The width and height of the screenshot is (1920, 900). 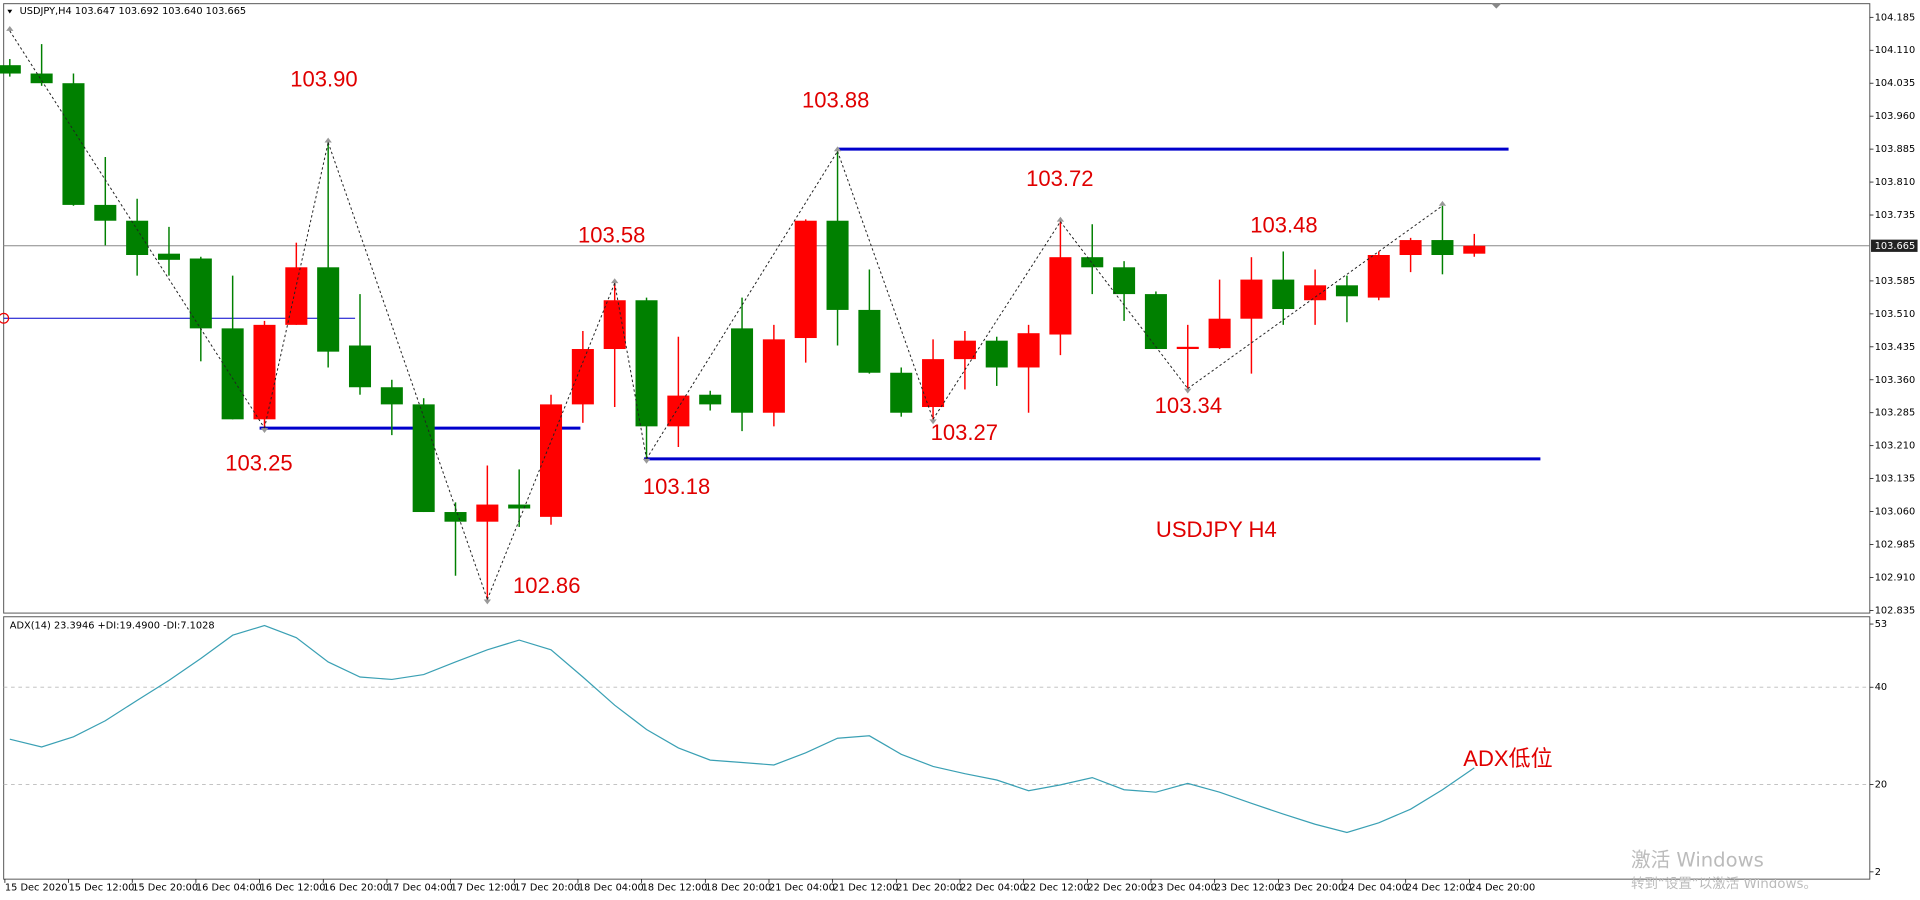 What do you see at coordinates (929, 888) in the screenshot?
I see `x-tick-label: 21 Dec 20:00` at bounding box center [929, 888].